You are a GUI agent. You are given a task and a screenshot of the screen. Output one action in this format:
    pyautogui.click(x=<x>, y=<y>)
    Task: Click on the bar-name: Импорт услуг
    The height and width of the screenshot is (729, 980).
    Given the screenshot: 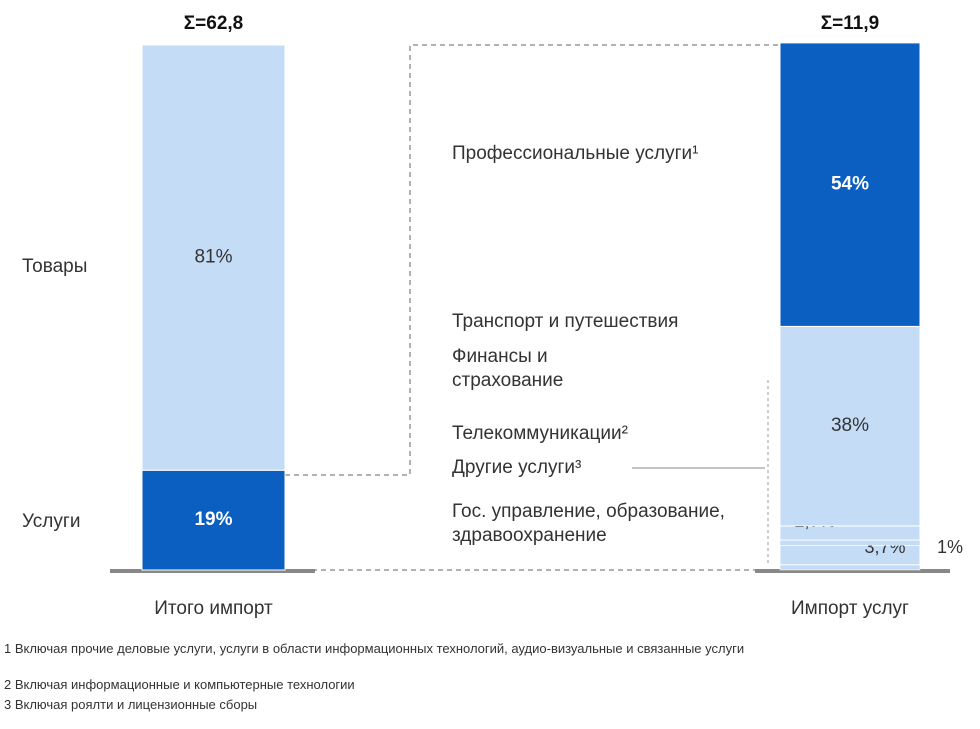 What is the action you would take?
    pyautogui.click(x=850, y=608)
    